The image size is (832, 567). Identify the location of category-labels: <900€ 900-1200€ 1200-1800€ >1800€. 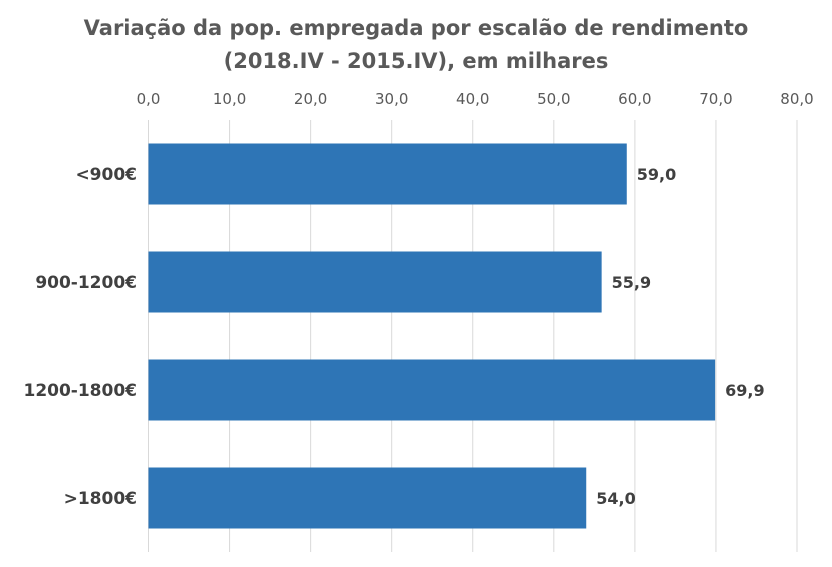
(80, 337).